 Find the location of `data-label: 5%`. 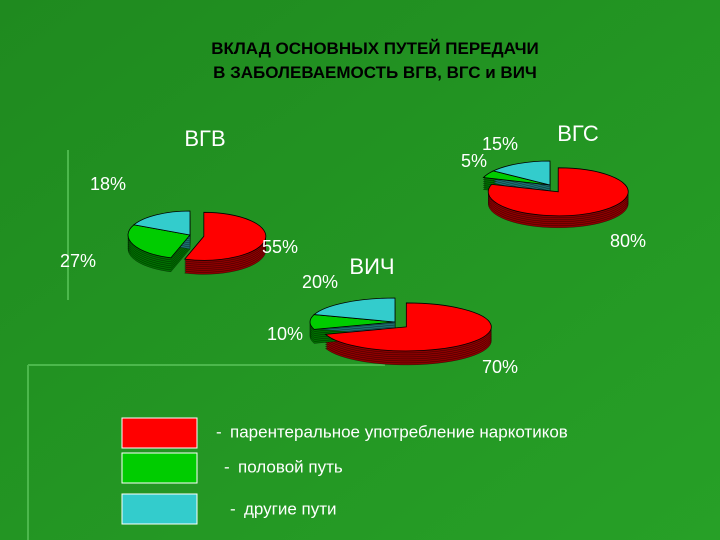

data-label: 5% is located at coordinates (474, 161).